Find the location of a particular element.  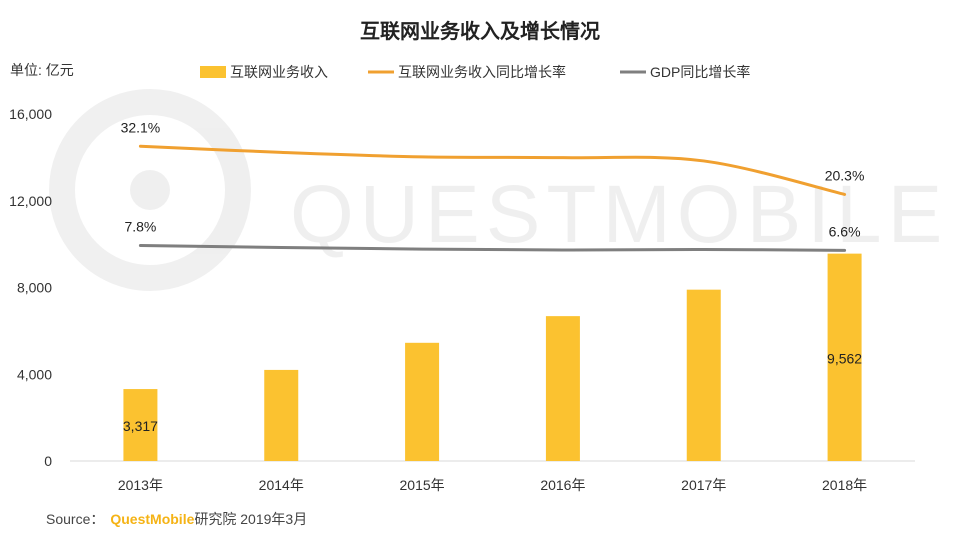

data-label: 9,562 is located at coordinates (844, 358).